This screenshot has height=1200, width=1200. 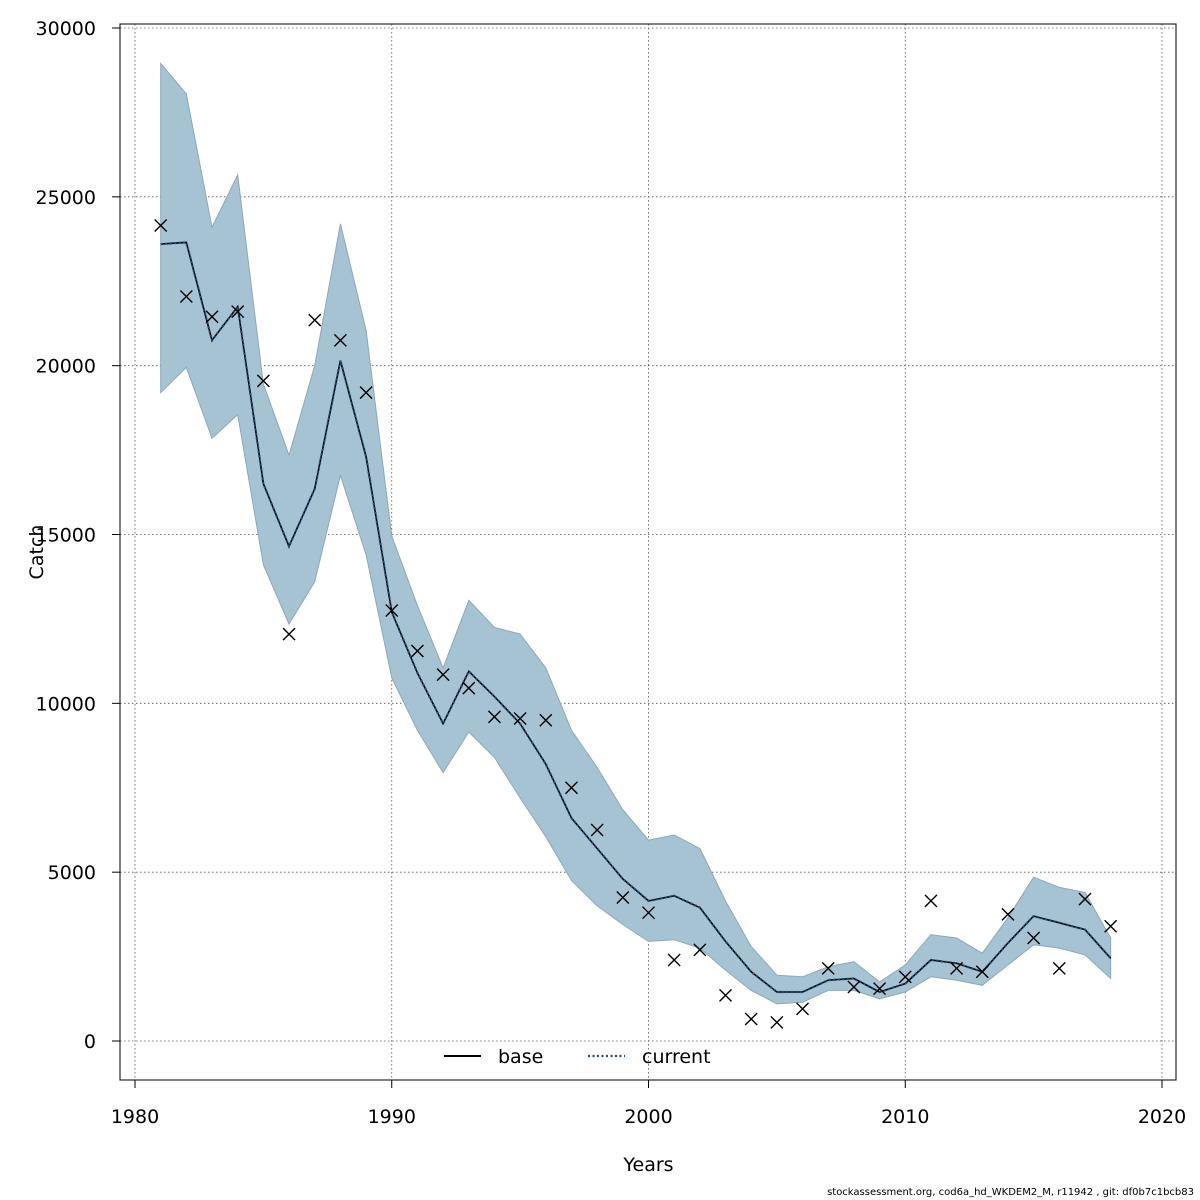 What do you see at coordinates (66, 367) in the screenshot?
I see `y-tick-label: 20000` at bounding box center [66, 367].